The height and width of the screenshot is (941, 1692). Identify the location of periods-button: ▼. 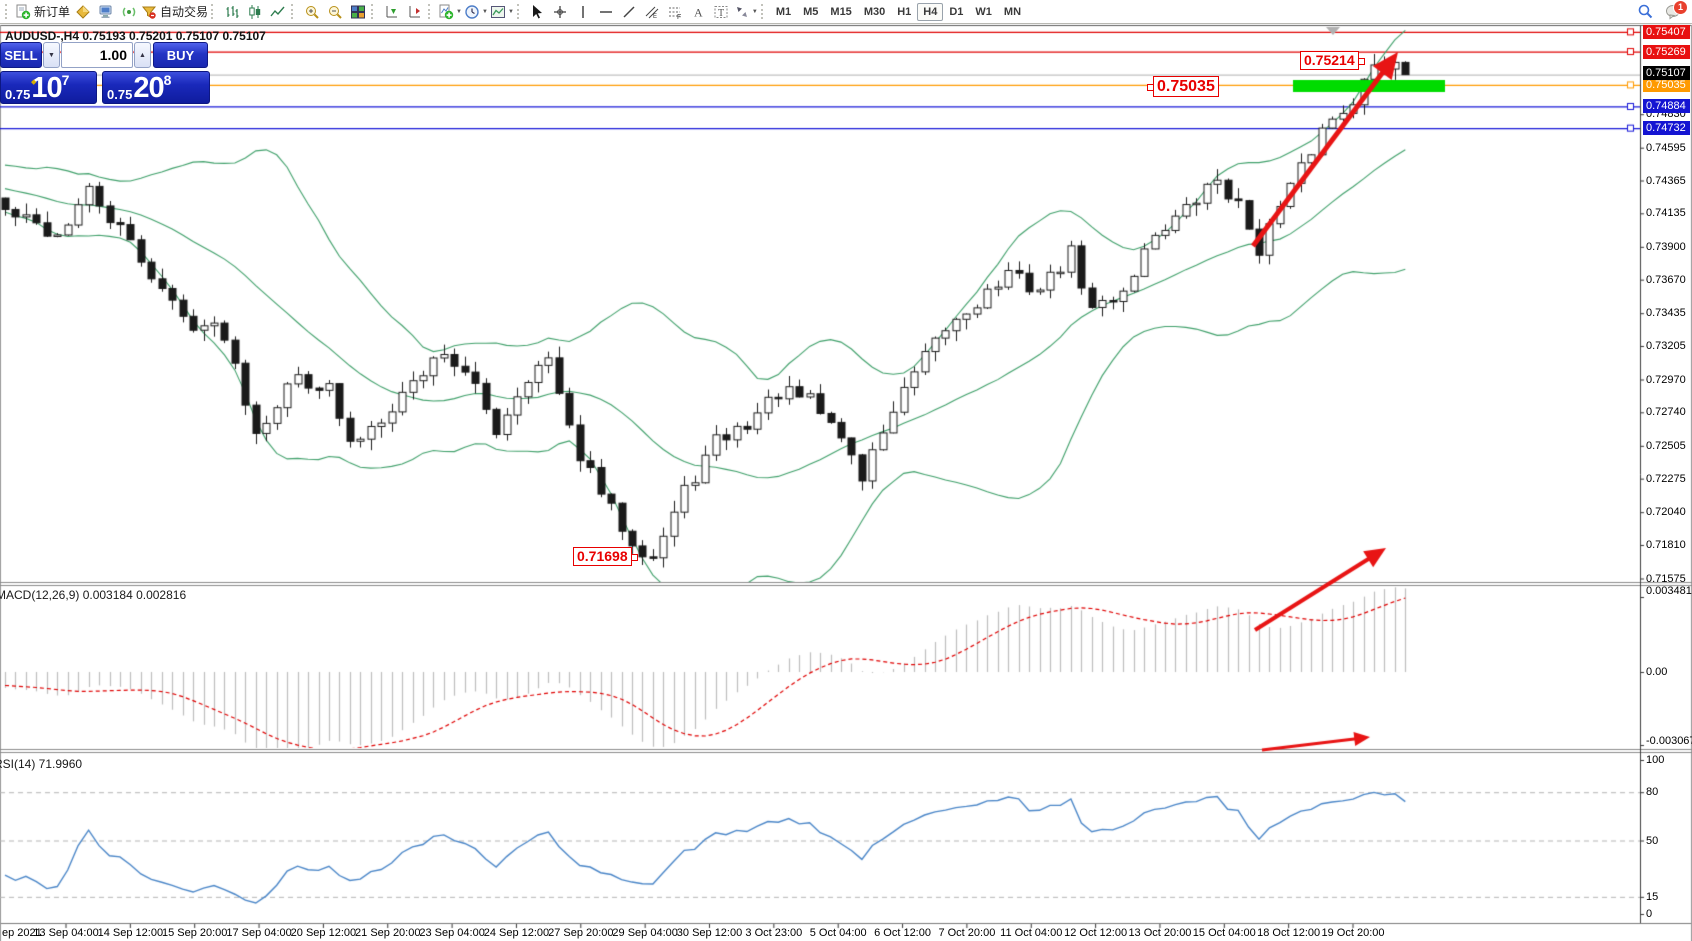
(476, 11).